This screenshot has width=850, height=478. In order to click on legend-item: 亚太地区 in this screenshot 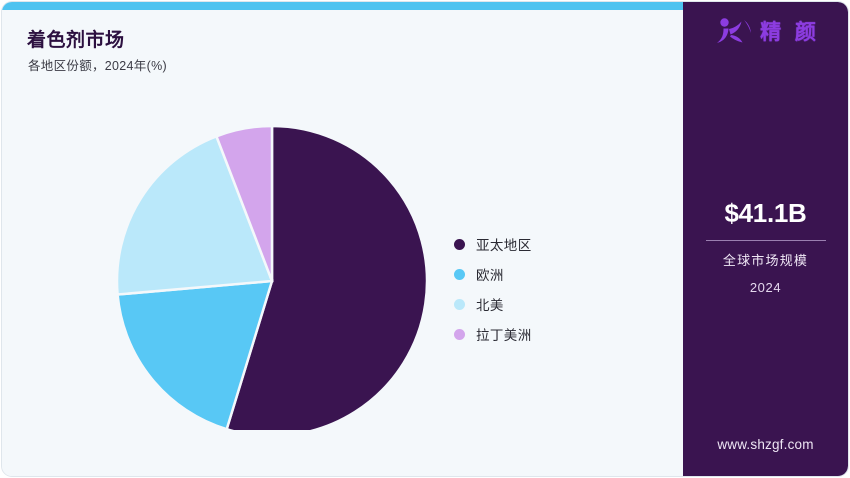, I will do `click(549, 244)`.